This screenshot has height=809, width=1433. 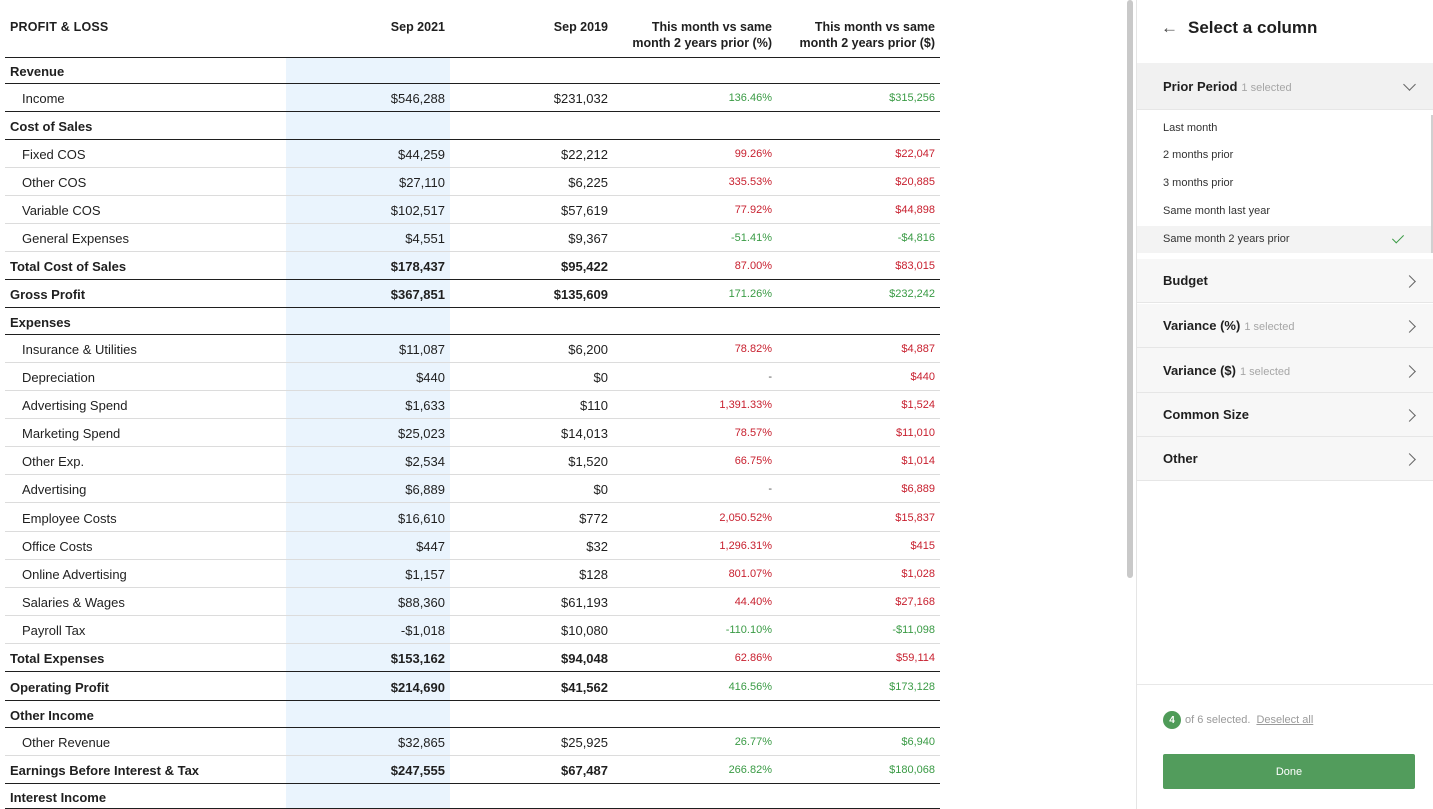 I want to click on selected-column-highlight, so click(x=368, y=433).